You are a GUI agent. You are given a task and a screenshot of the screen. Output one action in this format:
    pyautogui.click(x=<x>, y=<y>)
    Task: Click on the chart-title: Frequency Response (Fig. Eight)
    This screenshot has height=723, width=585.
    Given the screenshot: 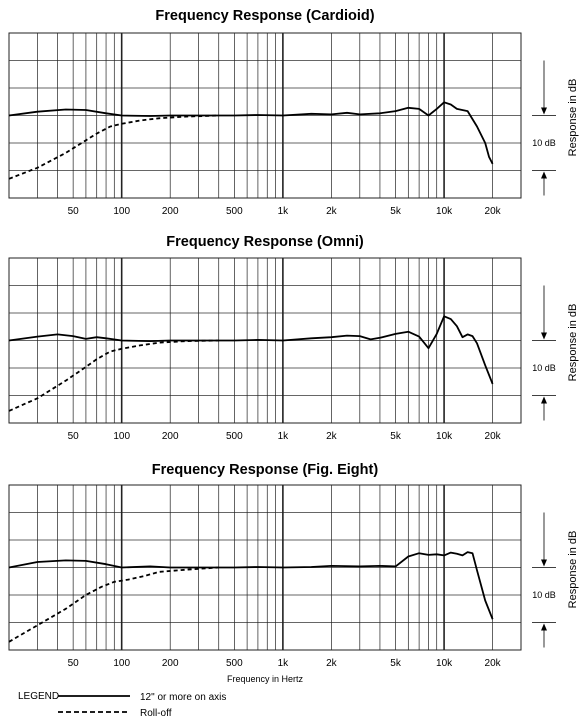 What is the action you would take?
    pyautogui.click(x=265, y=470)
    